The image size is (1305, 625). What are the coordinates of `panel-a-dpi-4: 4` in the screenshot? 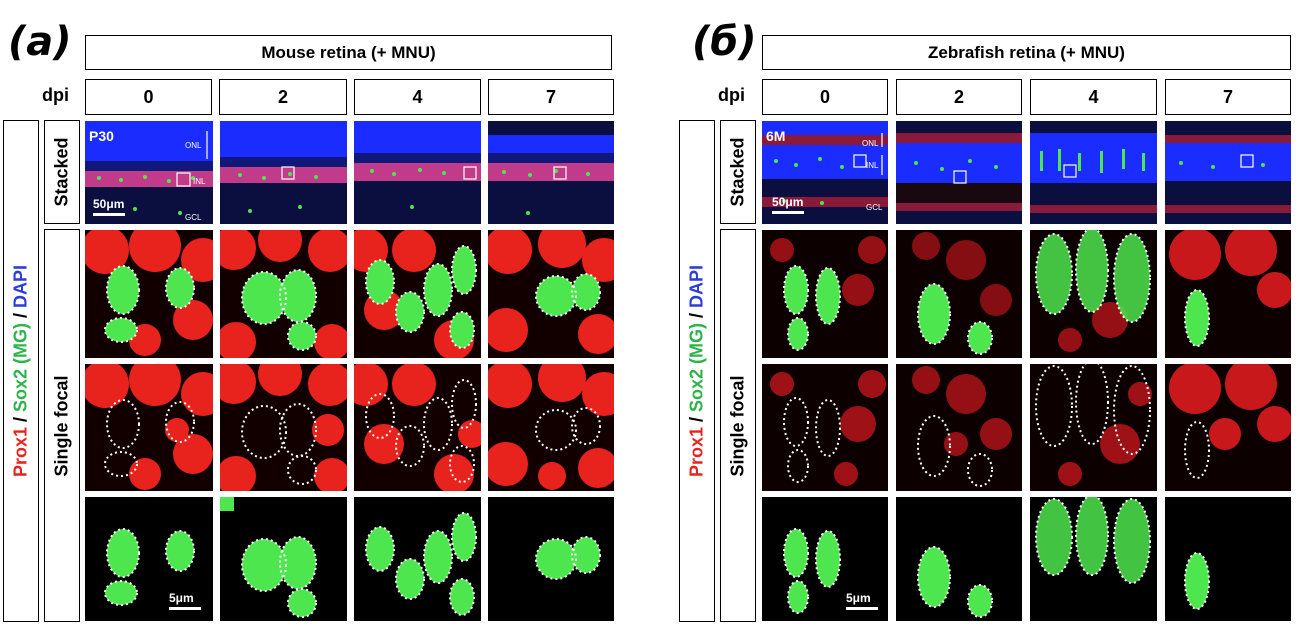 It's located at (417, 97).